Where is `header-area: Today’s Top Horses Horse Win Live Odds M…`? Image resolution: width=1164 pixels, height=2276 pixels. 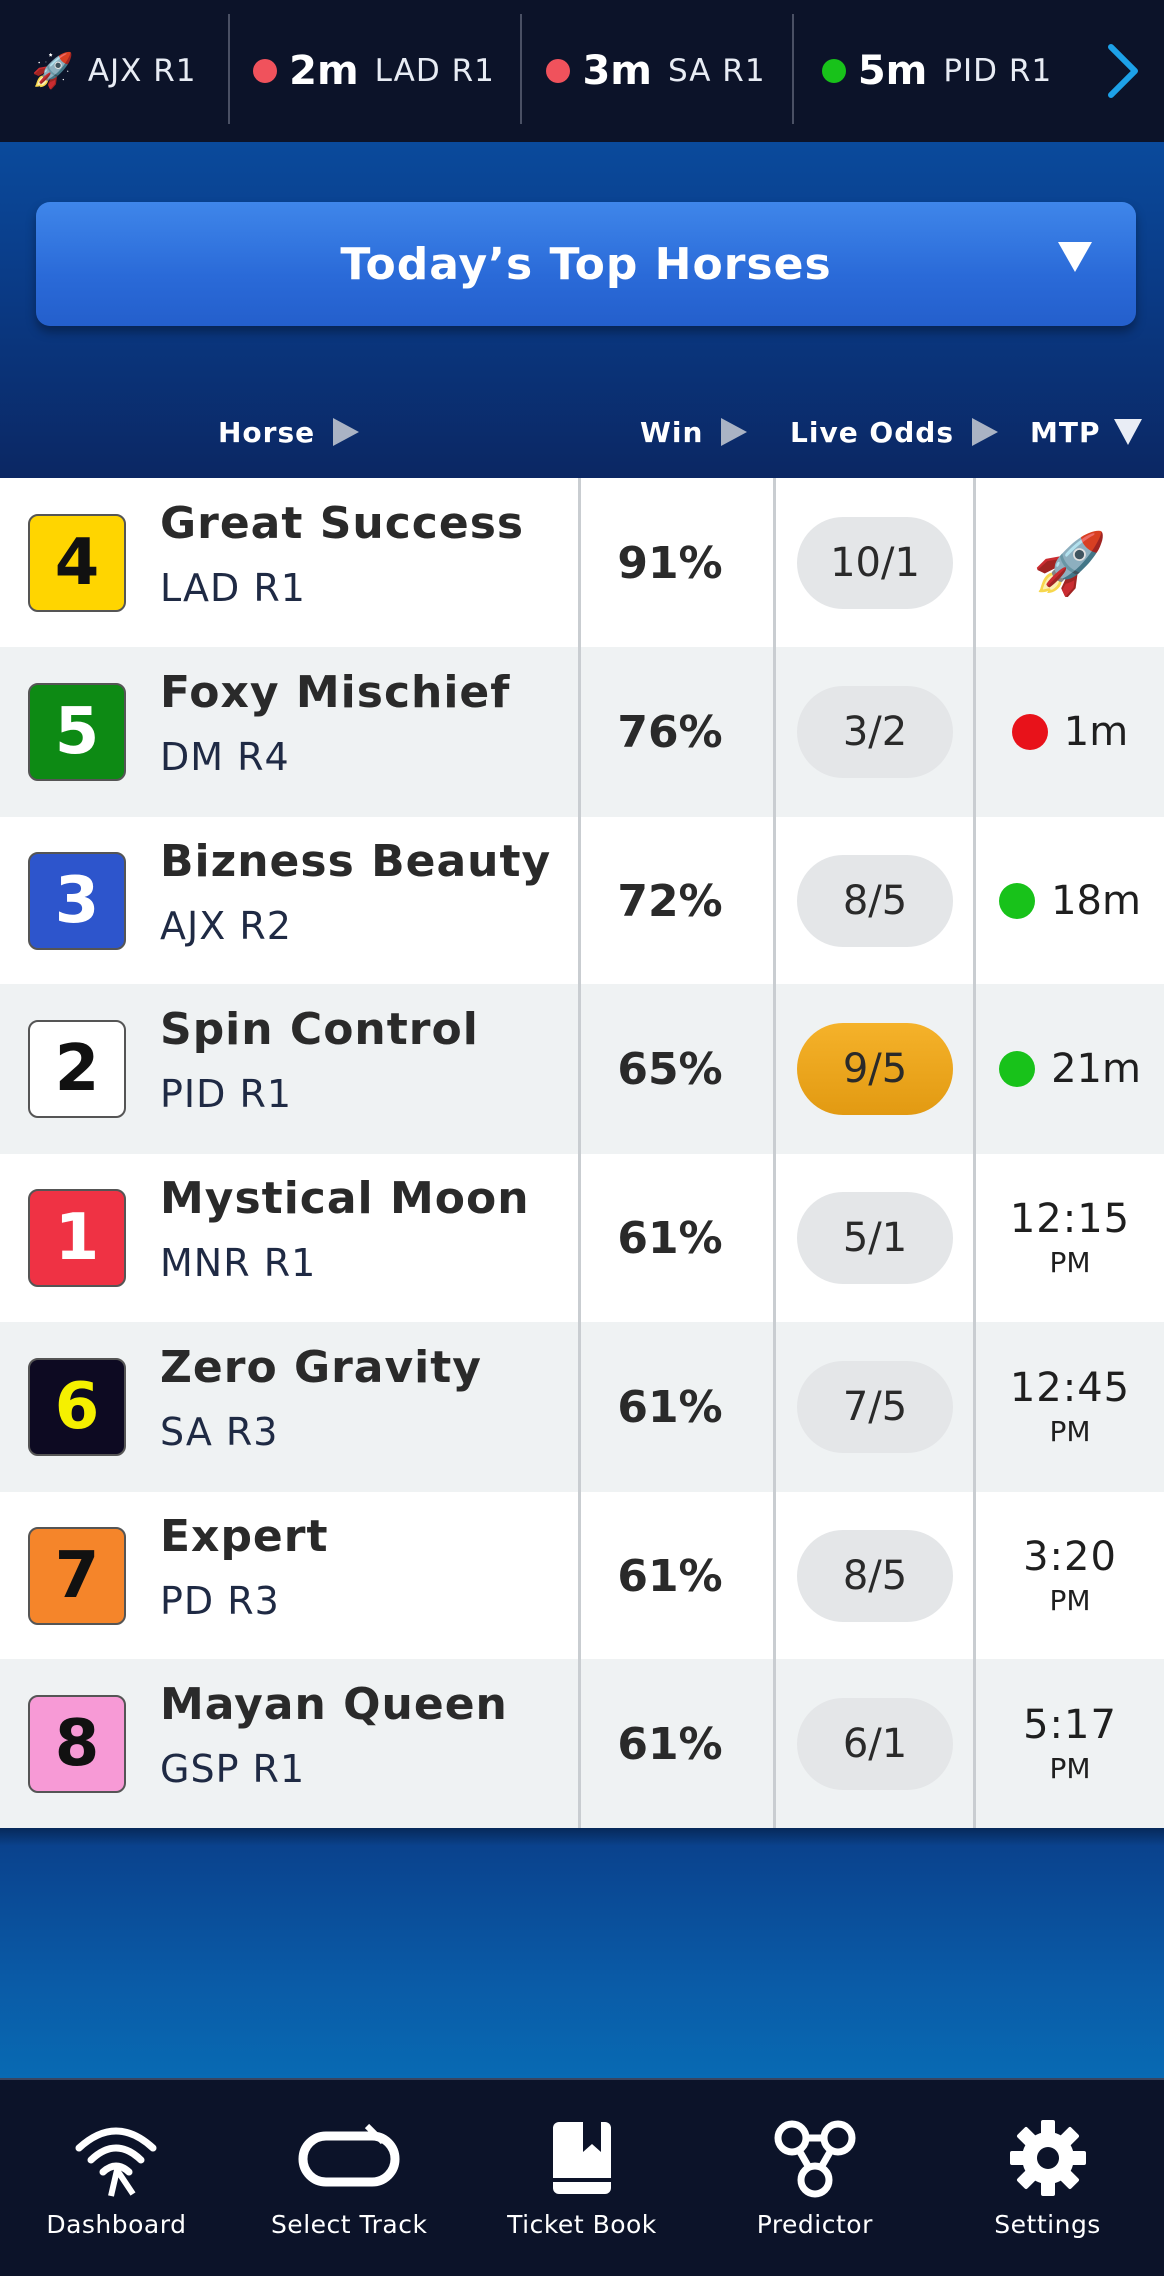 header-area: Today’s Top Horses Horse Win Live Odds M… is located at coordinates (582, 310).